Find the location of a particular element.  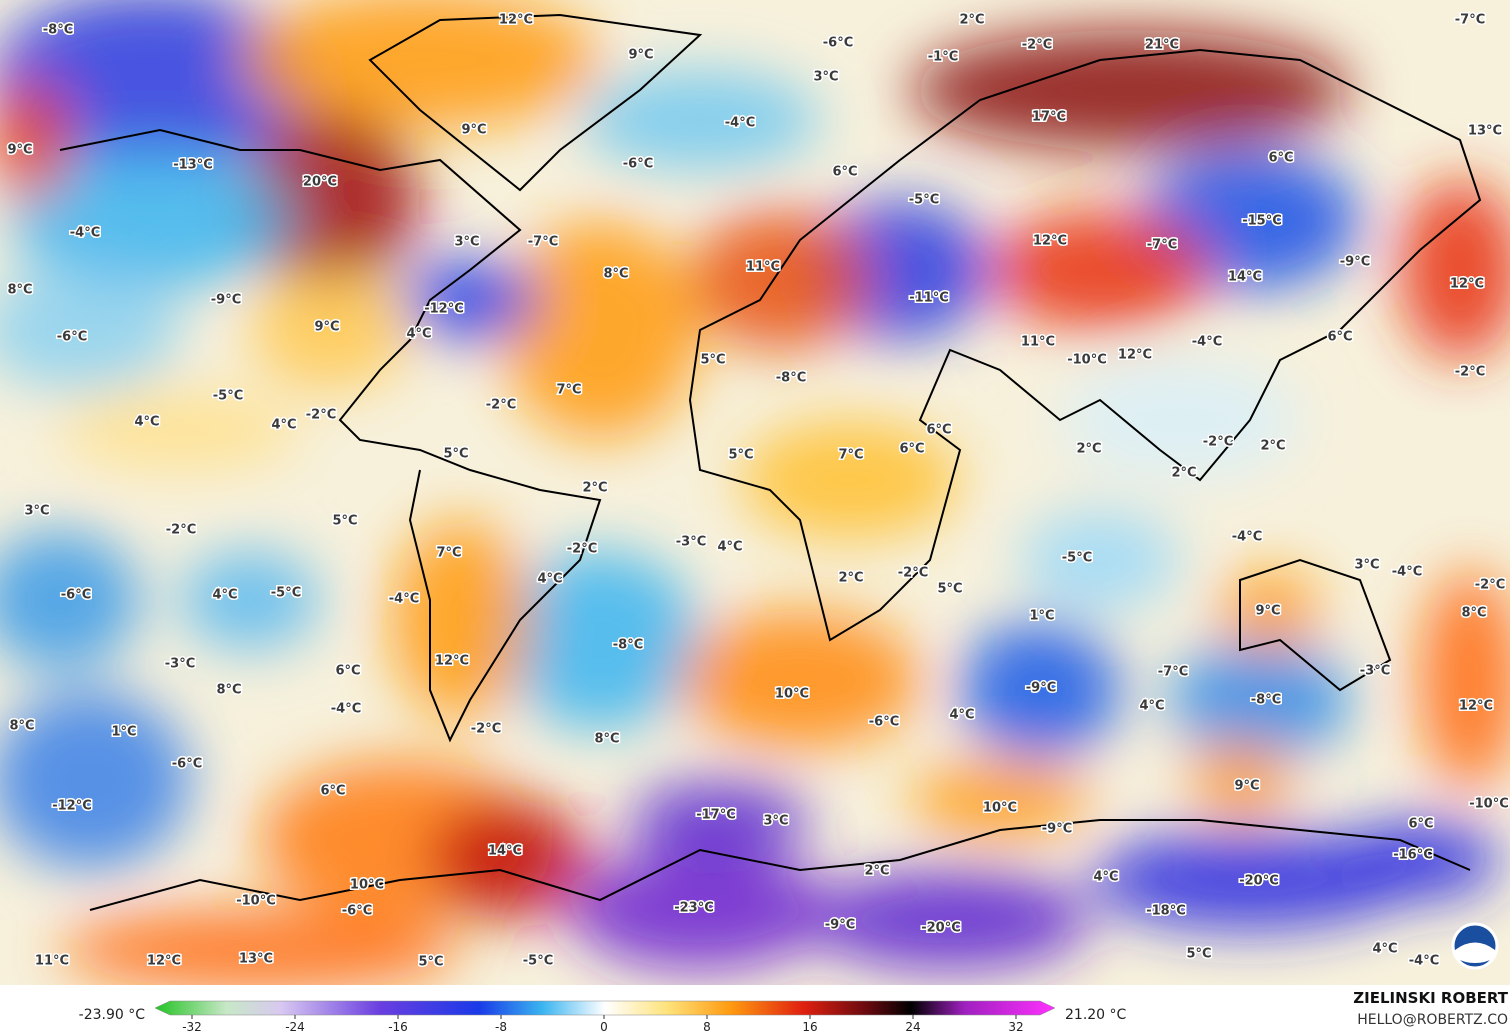

temperature-label: -23°C is located at coordinates (694, 908).